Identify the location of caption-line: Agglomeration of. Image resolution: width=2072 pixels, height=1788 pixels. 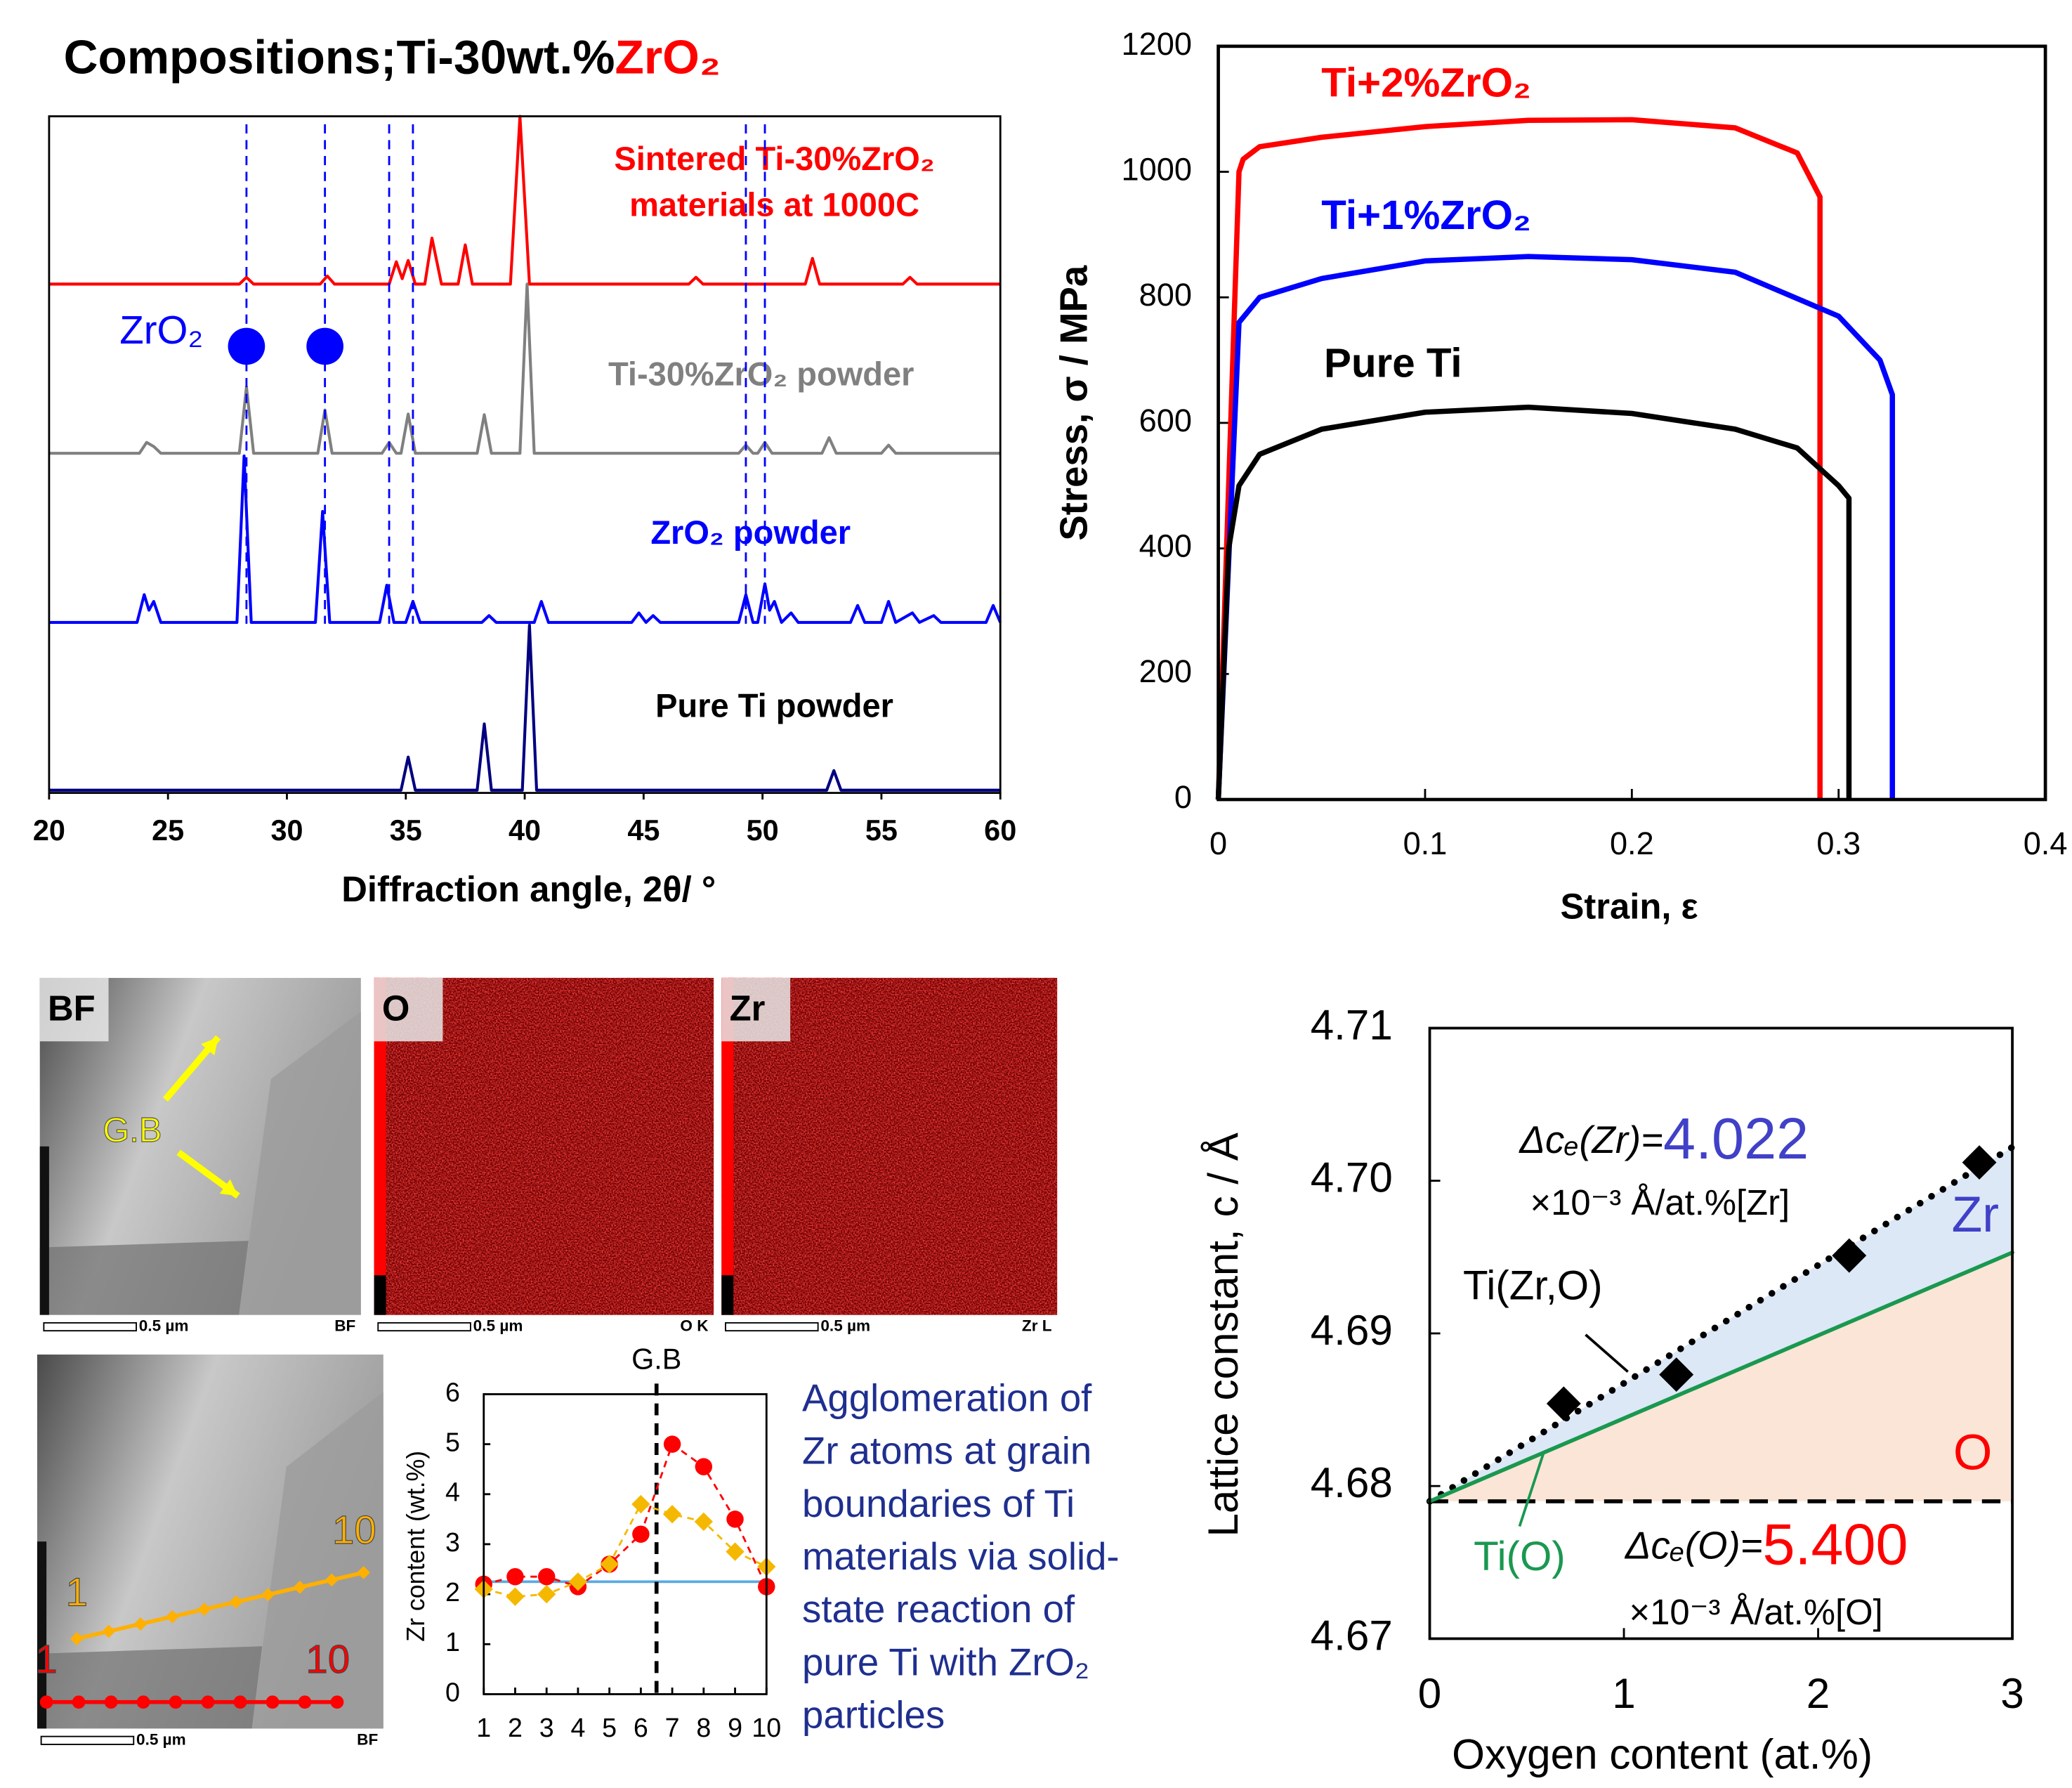
(947, 1397).